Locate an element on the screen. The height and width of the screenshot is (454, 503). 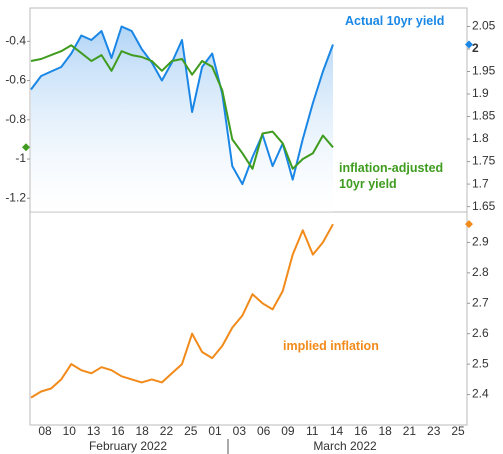
y-tick-label: 2.9 is located at coordinates (480, 242).